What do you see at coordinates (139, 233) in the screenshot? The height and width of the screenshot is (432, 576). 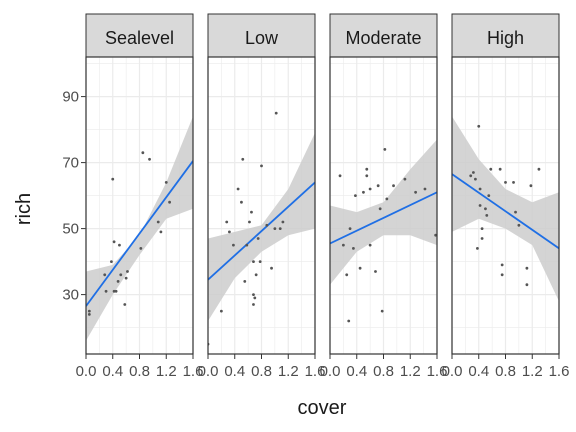 I see `fit-line` at bounding box center [139, 233].